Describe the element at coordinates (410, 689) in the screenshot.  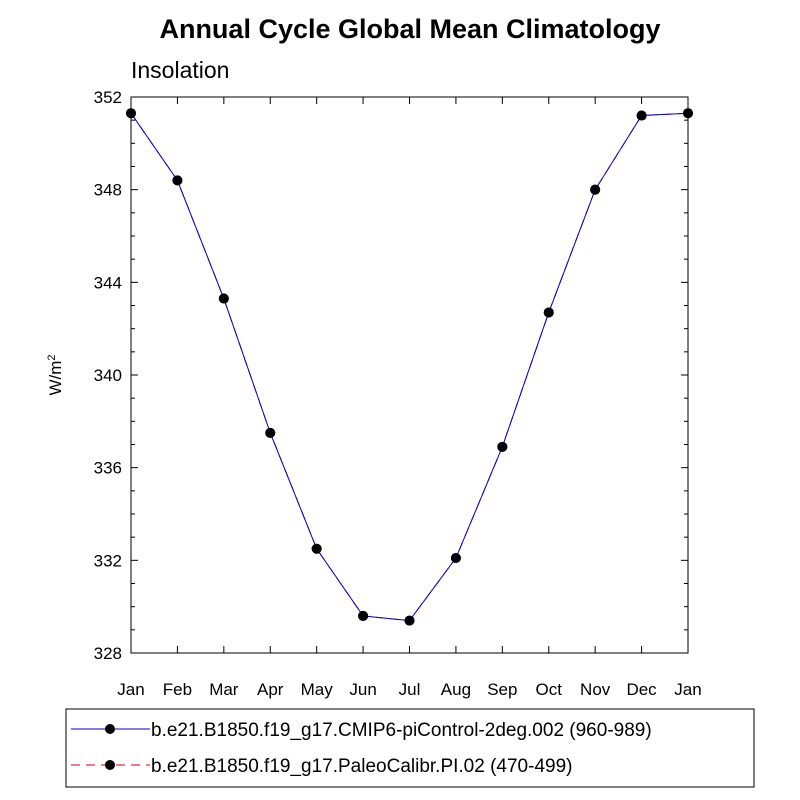
I see `x-tick-label: Jul` at that location.